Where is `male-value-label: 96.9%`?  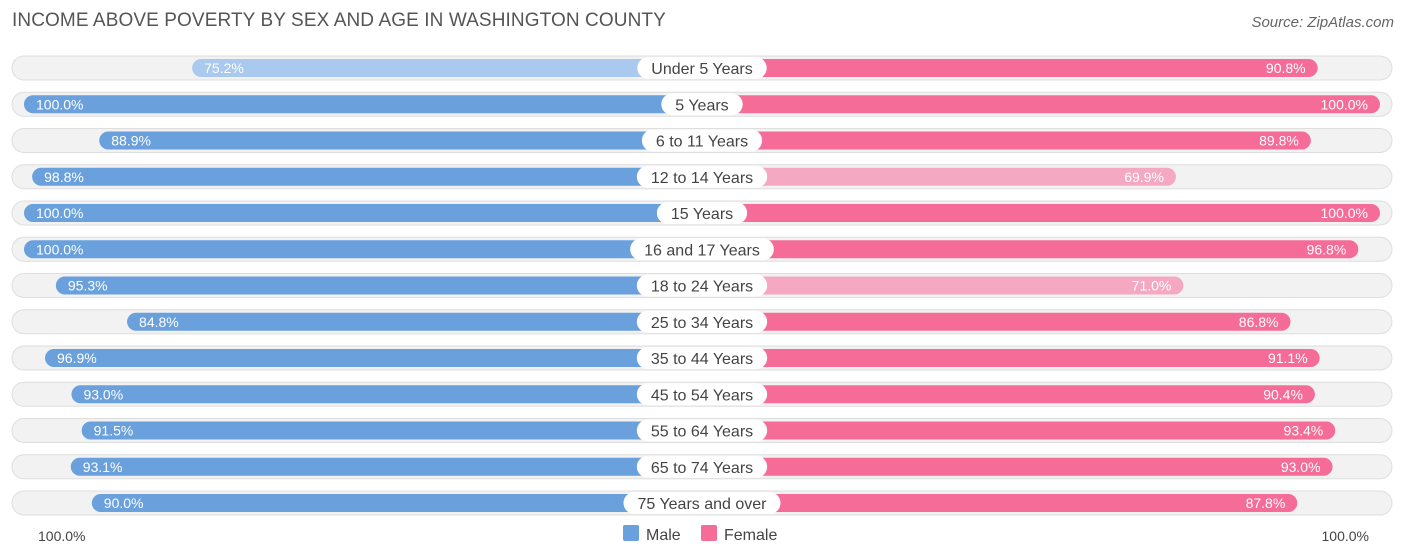
male-value-label: 96.9% is located at coordinates (77, 358).